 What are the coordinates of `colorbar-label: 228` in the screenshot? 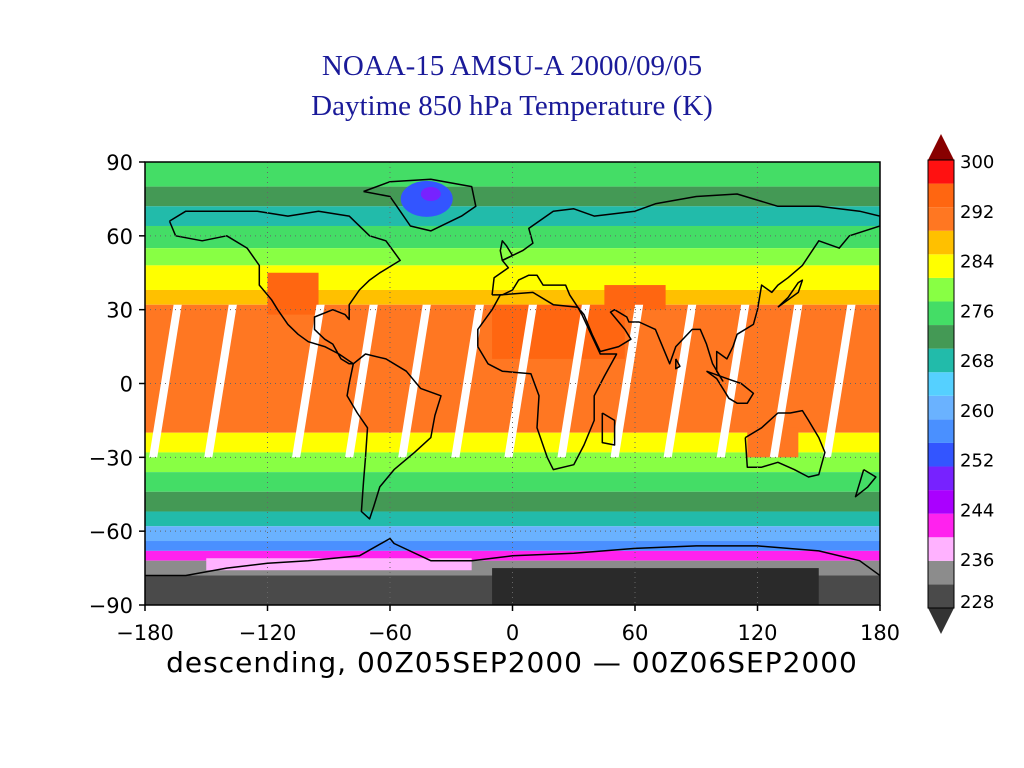 It's located at (977, 602).